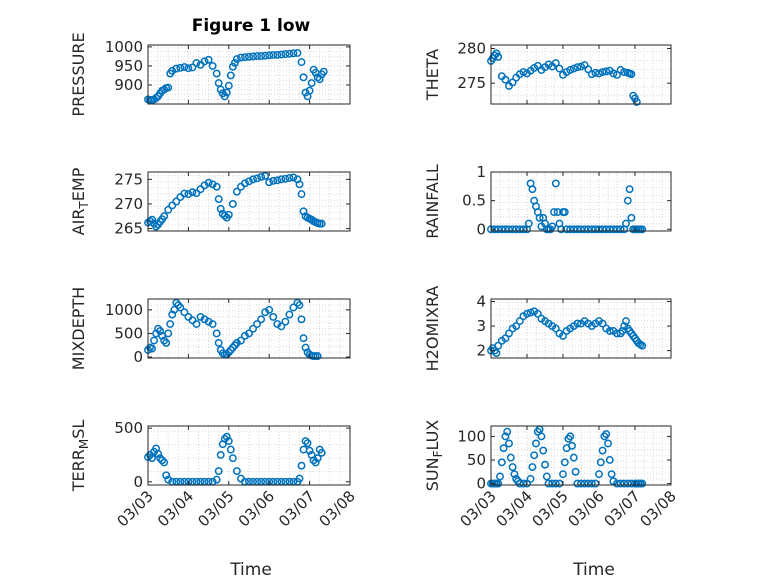 This screenshot has height=583, width=778. What do you see at coordinates (550, 508) in the screenshot?
I see `x-tick-label: 03/05` at bounding box center [550, 508].